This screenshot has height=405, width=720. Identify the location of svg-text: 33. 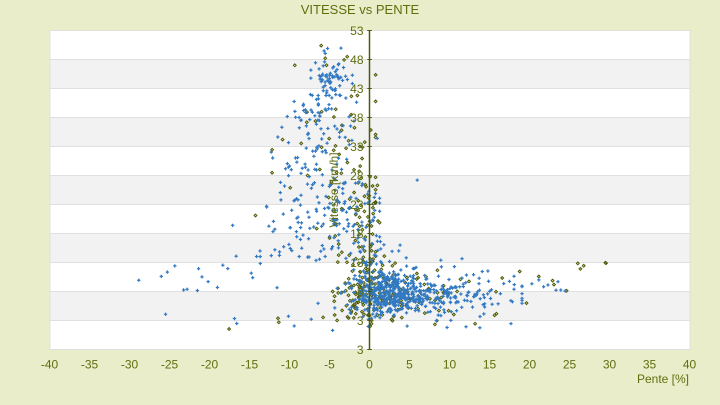
(357, 147).